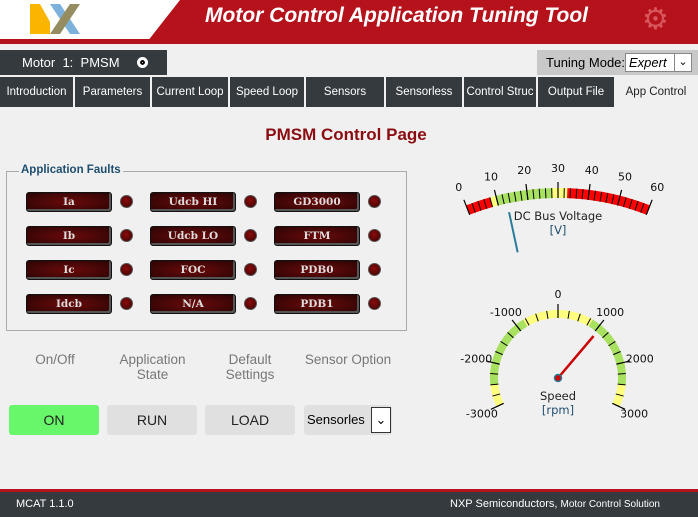 The height and width of the screenshot is (517, 698). I want to click on motor-selector: Motor 1: PMSM, so click(83, 62).